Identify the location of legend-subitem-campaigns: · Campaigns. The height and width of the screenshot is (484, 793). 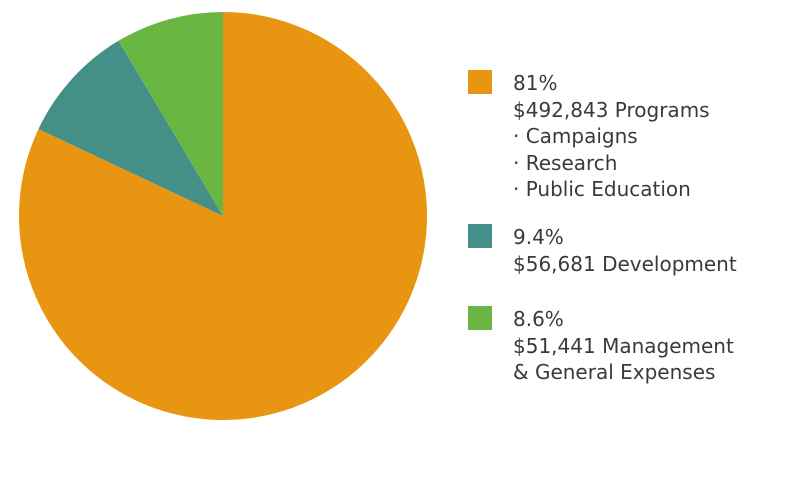
(575, 136).